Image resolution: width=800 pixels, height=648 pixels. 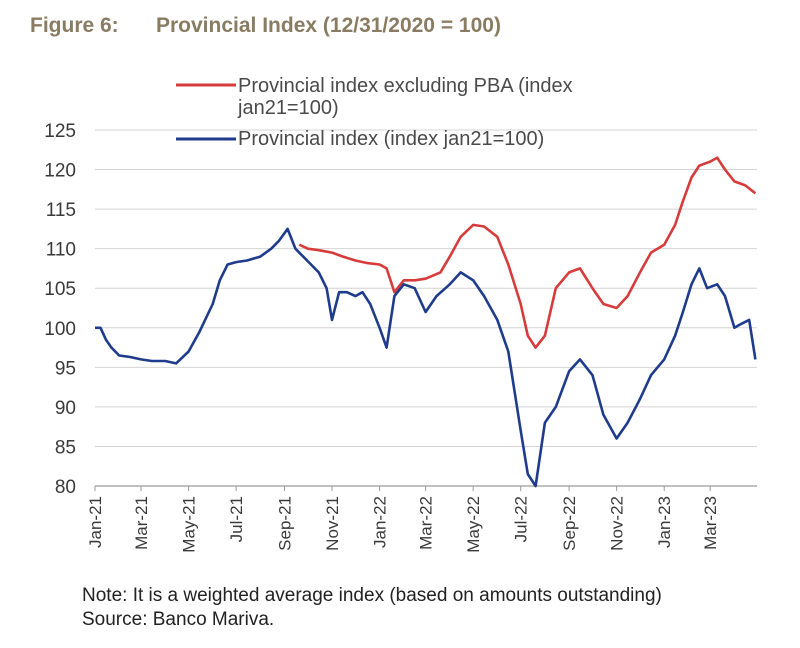 What do you see at coordinates (65, 487) in the screenshot?
I see `y-tick-80: 80` at bounding box center [65, 487].